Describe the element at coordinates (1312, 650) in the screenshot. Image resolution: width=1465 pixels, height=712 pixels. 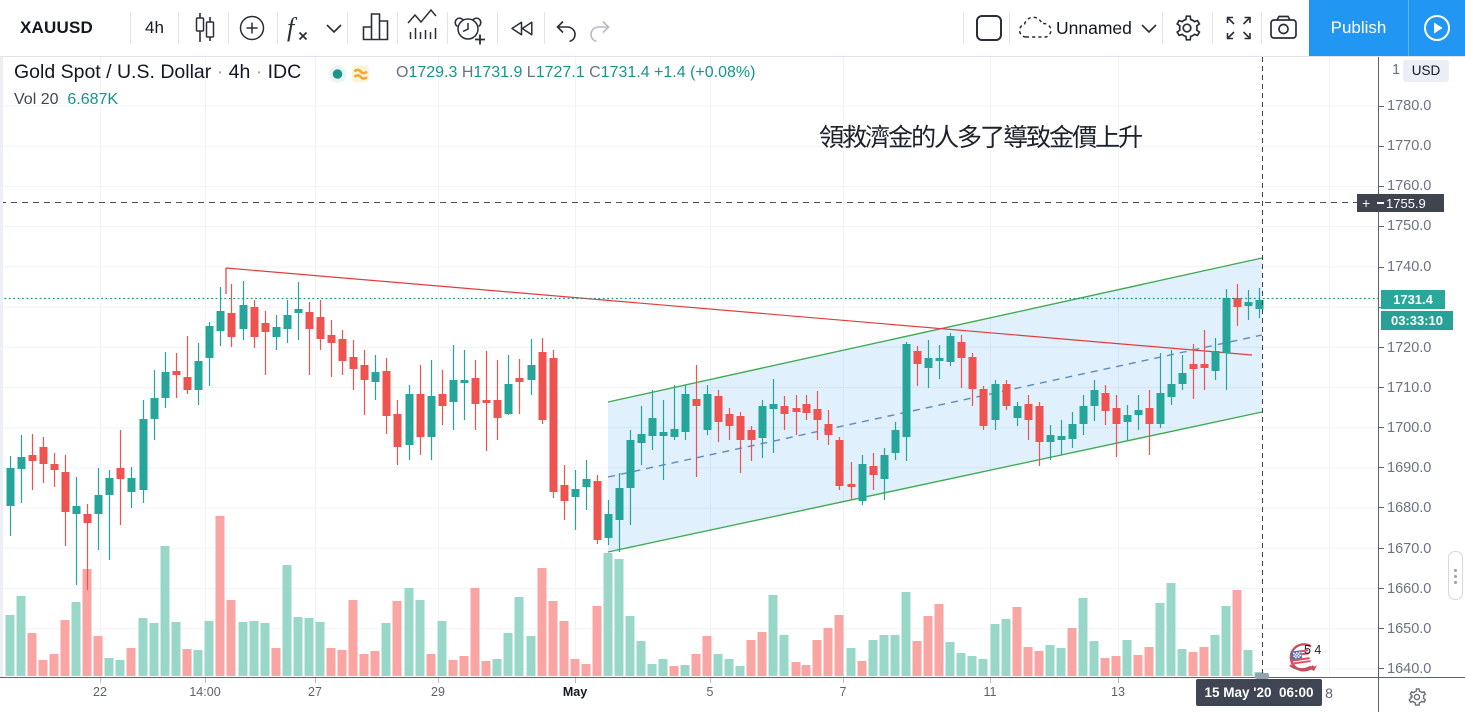
I see `svg-text: 5 4` at that location.